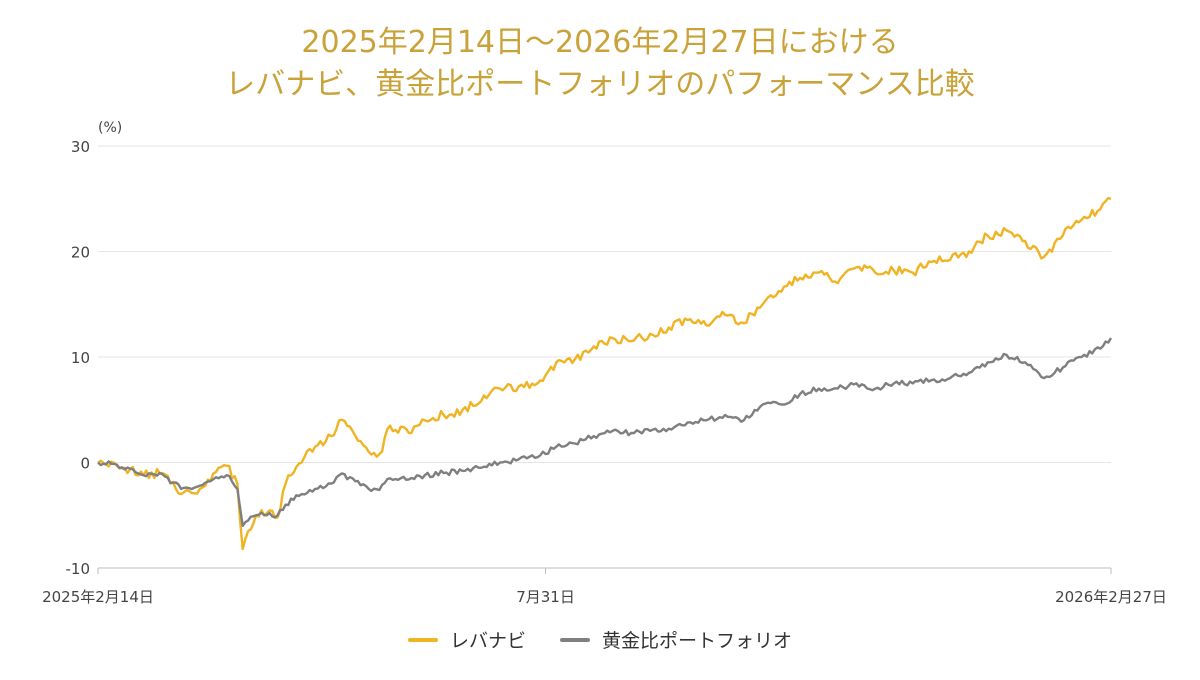 The height and width of the screenshot is (680, 1200). Describe the element at coordinates (1111, 597) in the screenshot. I see `x-tick-label: 2026年2月27日` at that location.